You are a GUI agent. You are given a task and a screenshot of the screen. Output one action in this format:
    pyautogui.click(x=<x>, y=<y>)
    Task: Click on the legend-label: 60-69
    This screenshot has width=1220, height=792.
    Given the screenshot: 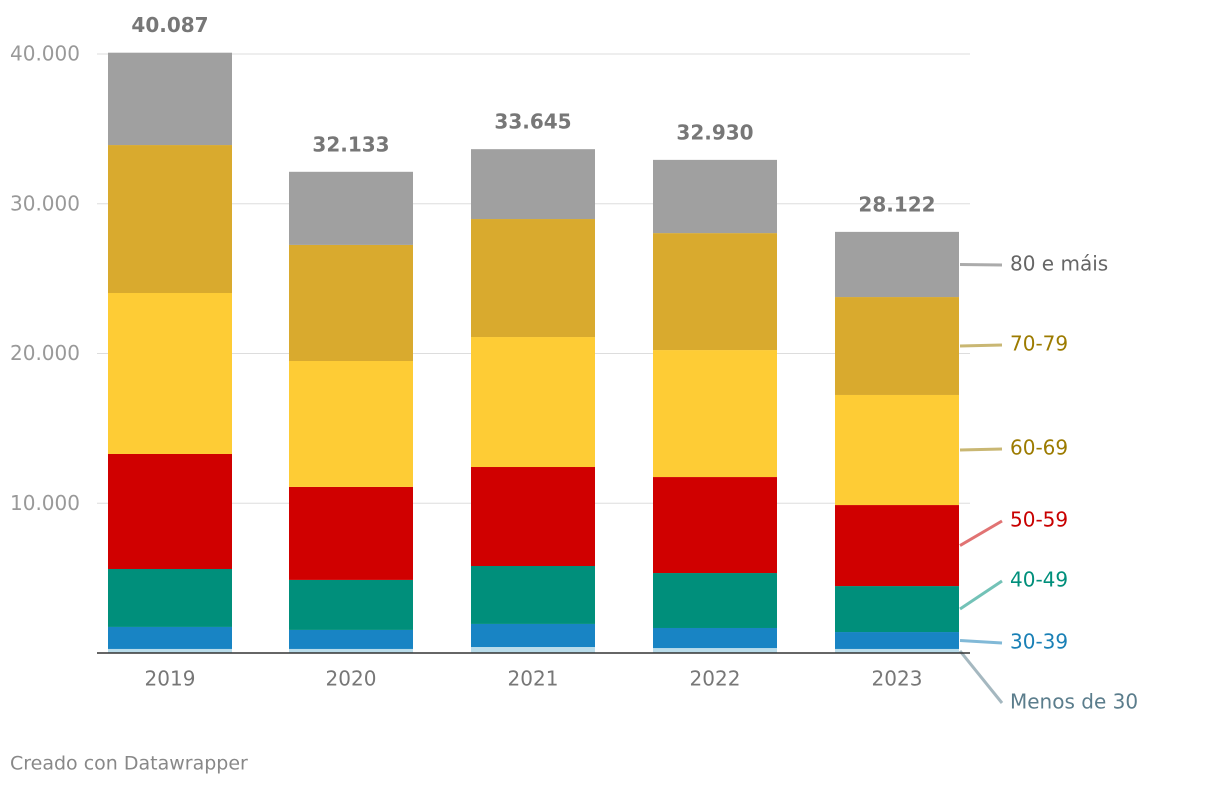 What is the action you would take?
    pyautogui.click(x=1039, y=448)
    